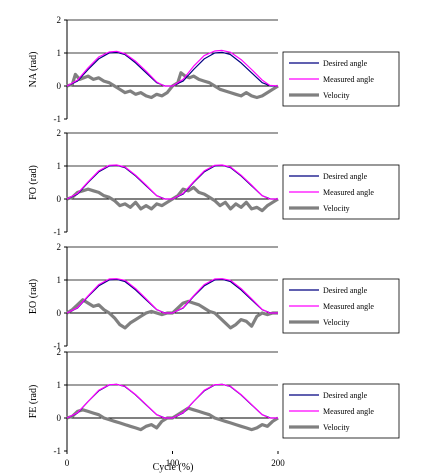  What do you see at coordinates (173, 463) in the screenshot?
I see `x-tick-label: 100` at bounding box center [173, 463].